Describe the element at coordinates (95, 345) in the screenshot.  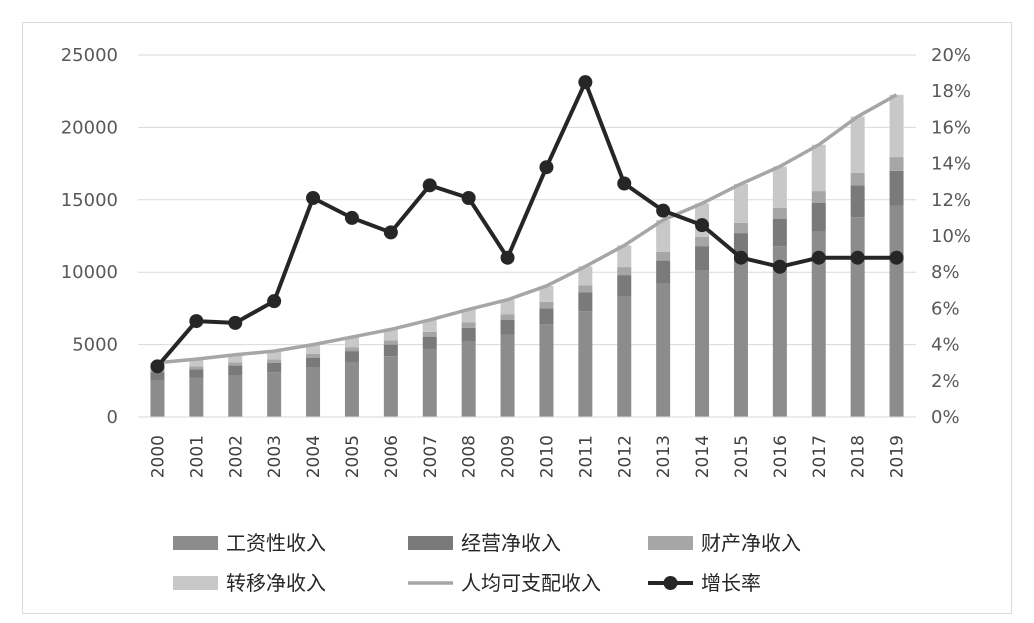
I see `y-left-tick-label: 5000` at that location.